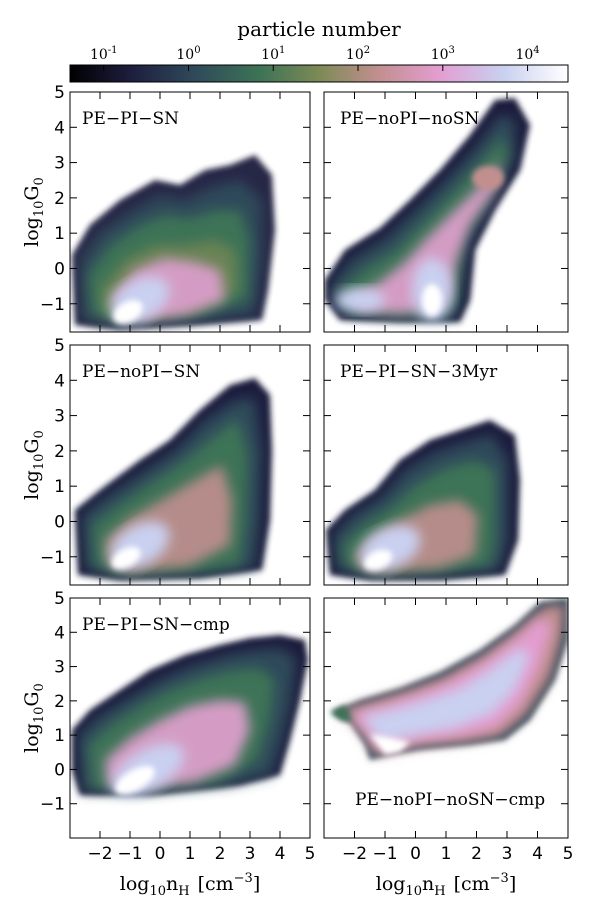 This screenshot has height=909, width=598. I want to click on panel-title: PE−noPI−noSN−cmp, so click(450, 800).